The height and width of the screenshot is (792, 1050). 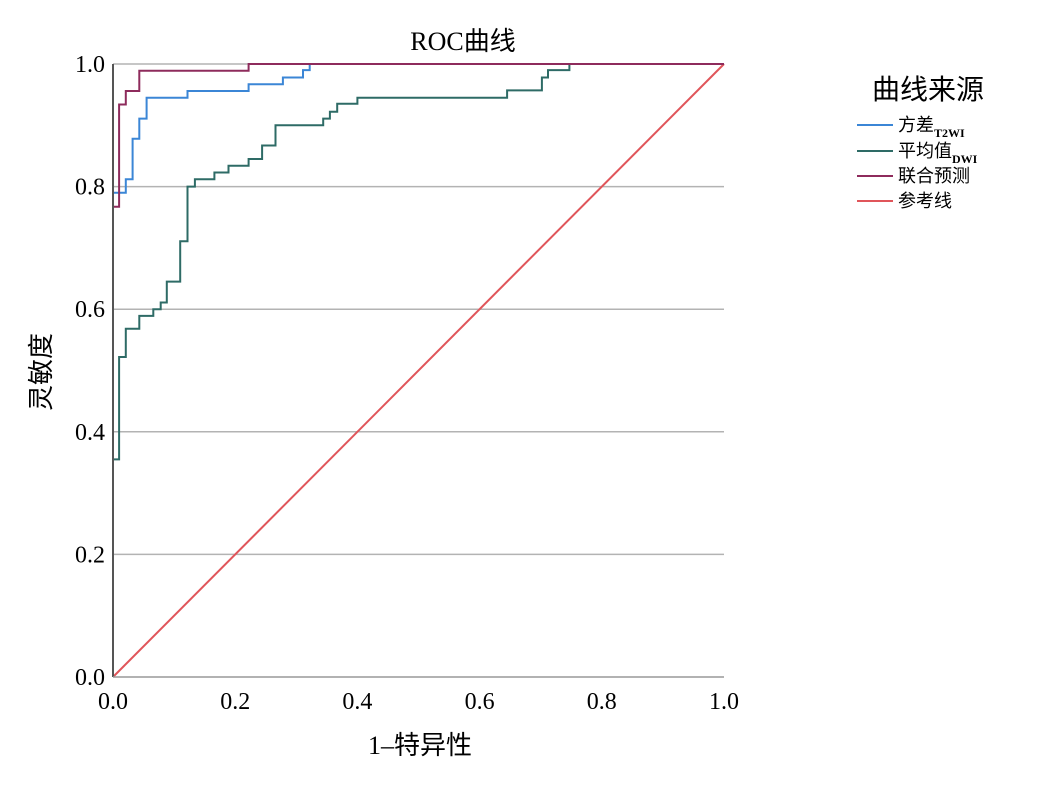 What do you see at coordinates (420, 745) in the screenshot?
I see `x-axis-label: 1–特异性` at bounding box center [420, 745].